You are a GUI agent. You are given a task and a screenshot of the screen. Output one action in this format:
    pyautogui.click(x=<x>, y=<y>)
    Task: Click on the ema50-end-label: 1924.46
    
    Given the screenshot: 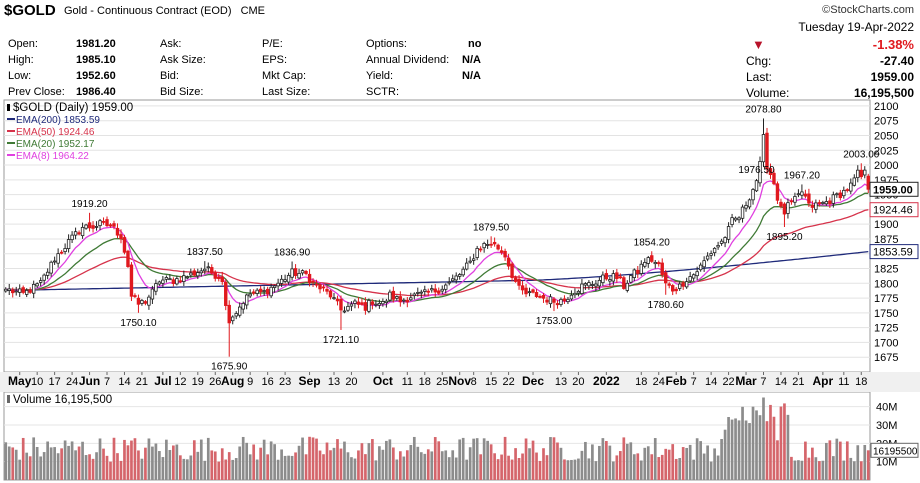 What is the action you would take?
    pyautogui.click(x=893, y=211)
    